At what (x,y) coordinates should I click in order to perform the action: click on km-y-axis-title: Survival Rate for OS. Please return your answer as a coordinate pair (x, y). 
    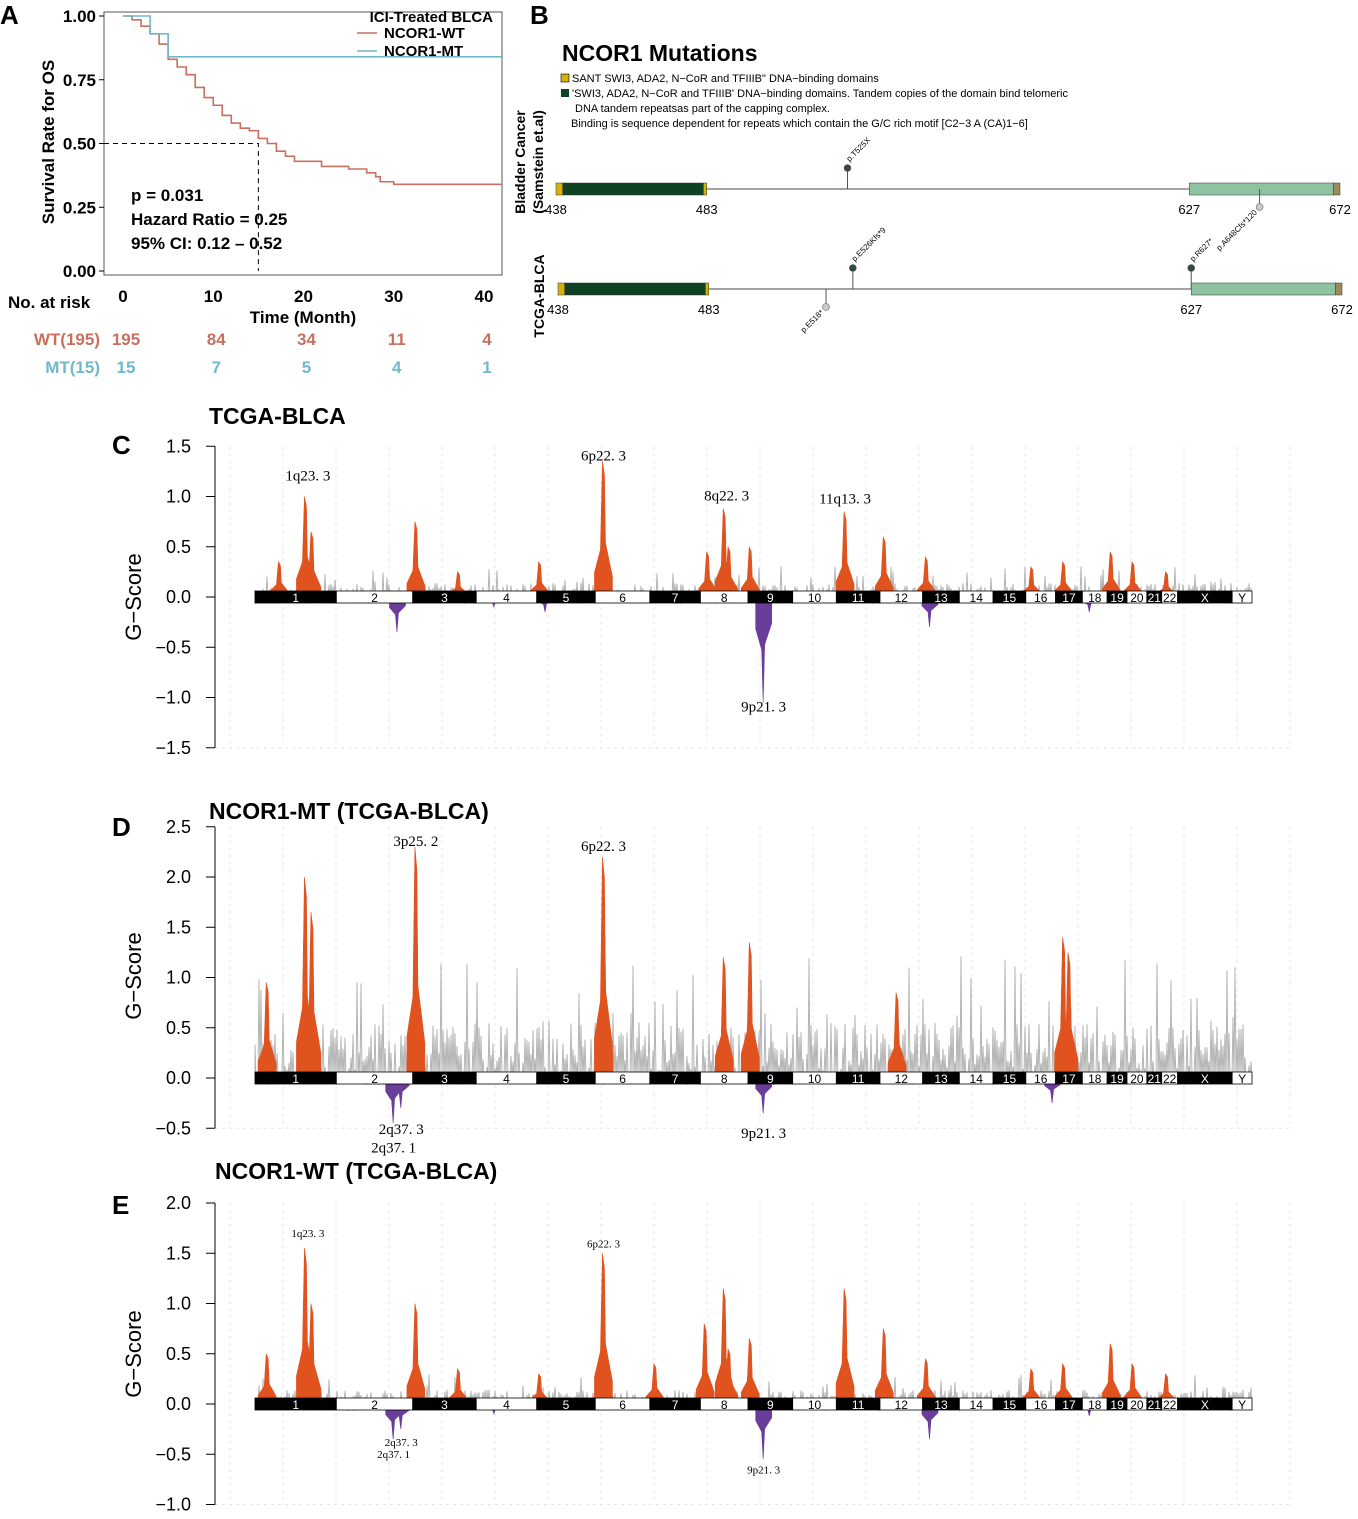
    Looking at the image, I should click on (48, 142).